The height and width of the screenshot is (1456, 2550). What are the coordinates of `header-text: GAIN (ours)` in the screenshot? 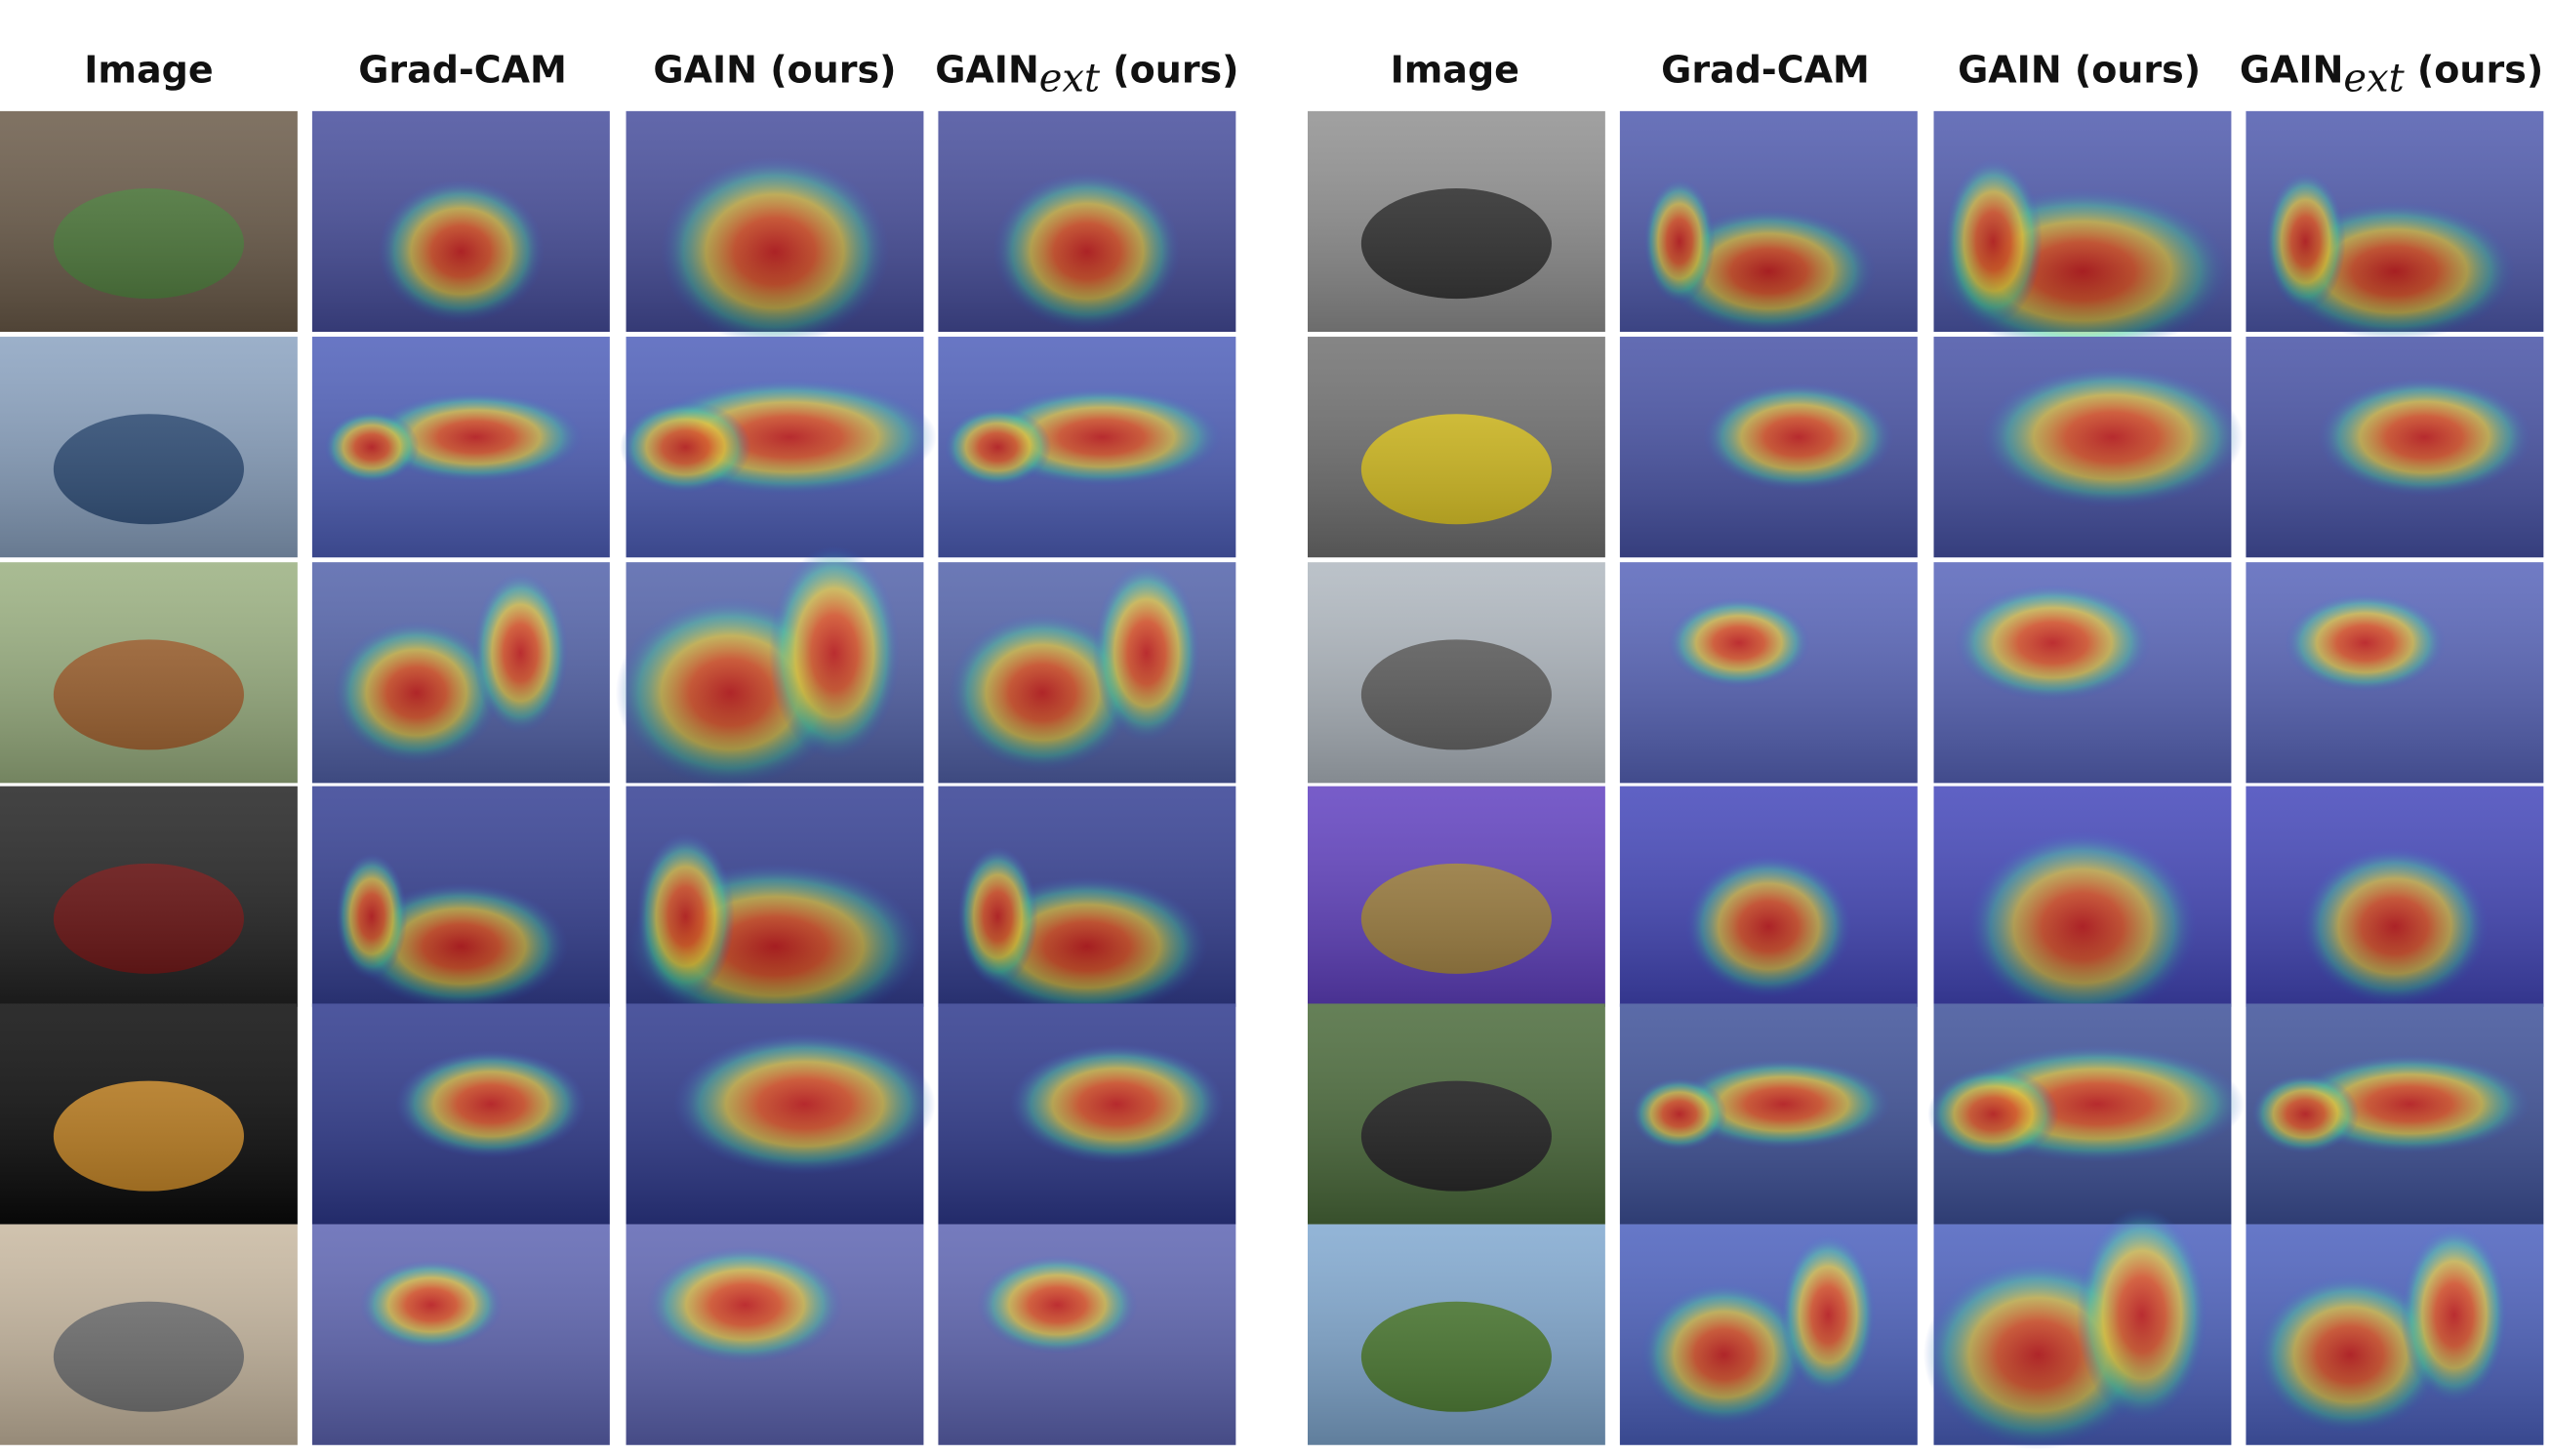 It's located at (2079, 69).